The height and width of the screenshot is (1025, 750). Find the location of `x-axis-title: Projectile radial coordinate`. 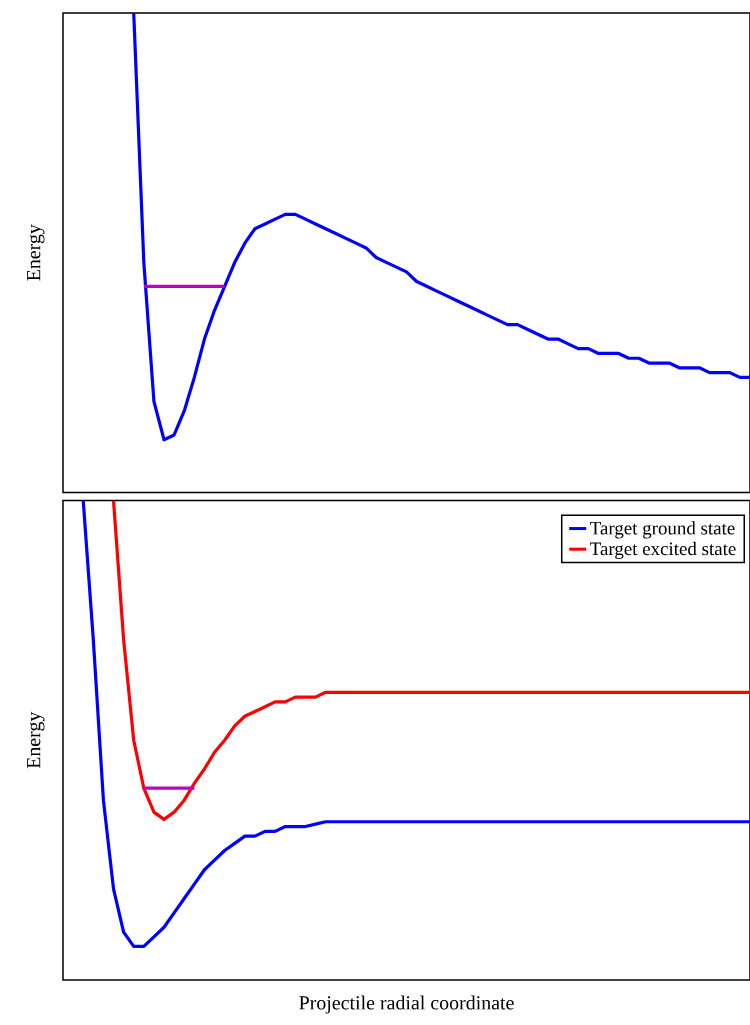

x-axis-title: Projectile radial coordinate is located at coordinates (406, 1004).